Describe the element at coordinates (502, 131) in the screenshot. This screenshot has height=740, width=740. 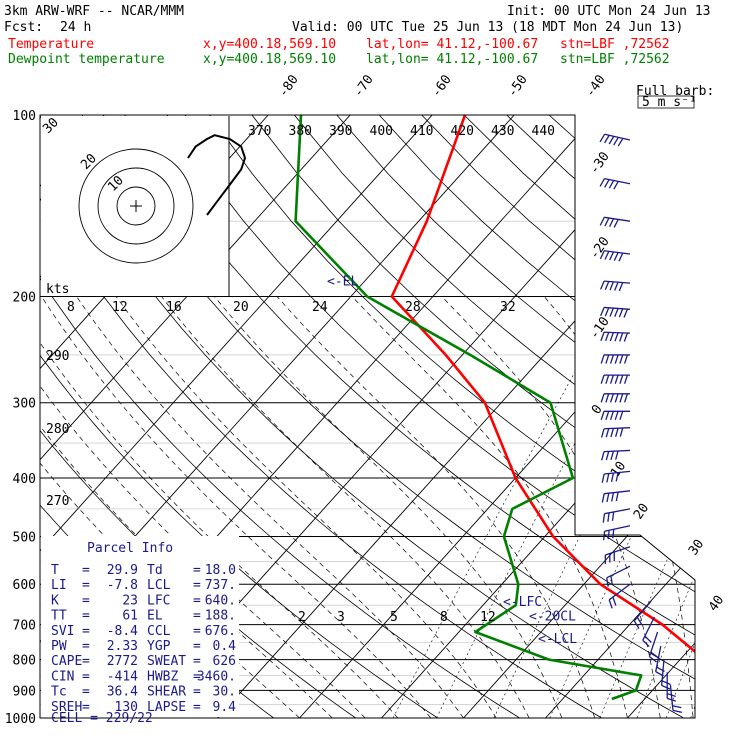
I see `theta-e-label: 430` at that location.